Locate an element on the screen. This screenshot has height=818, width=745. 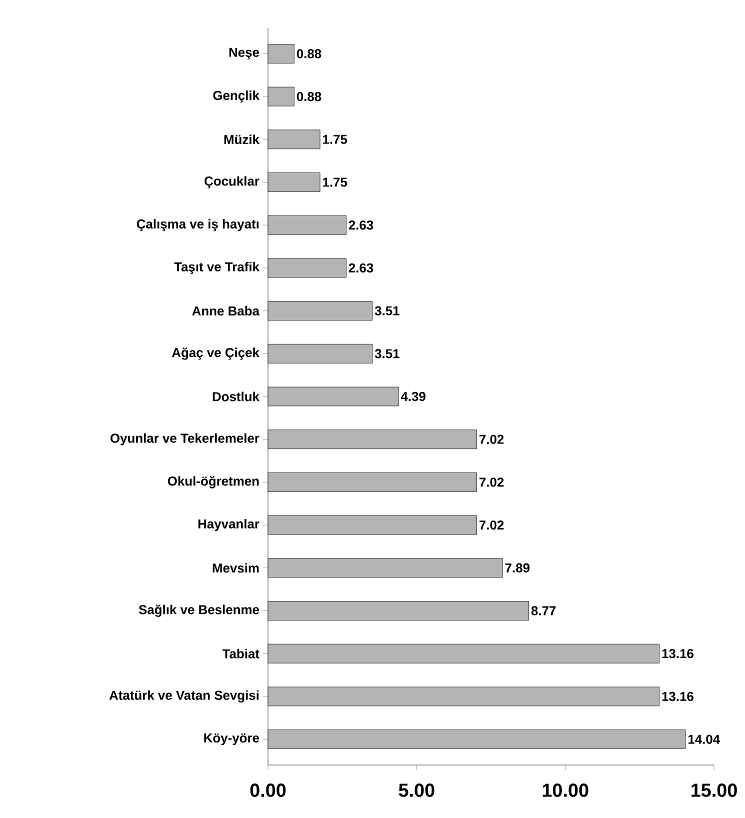
x-tick-label: 15.00 is located at coordinates (714, 790).